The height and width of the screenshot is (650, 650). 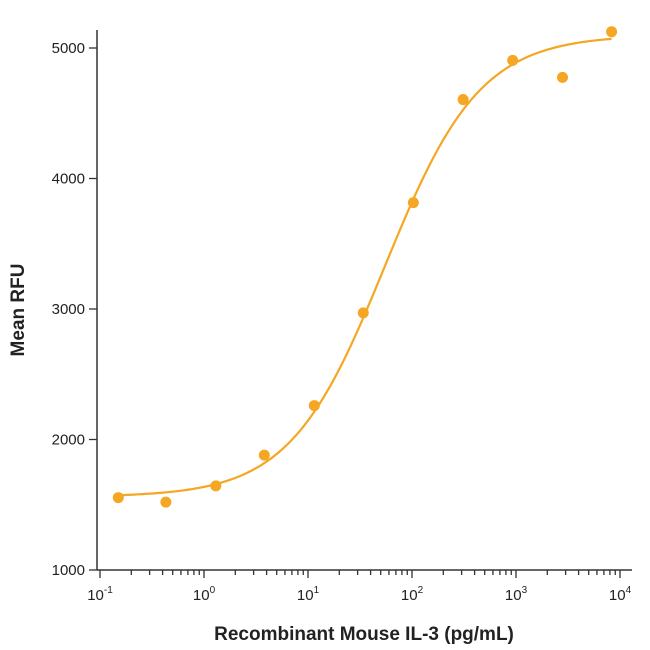 I want to click on y-tick-label: 5000, so click(x=68, y=48).